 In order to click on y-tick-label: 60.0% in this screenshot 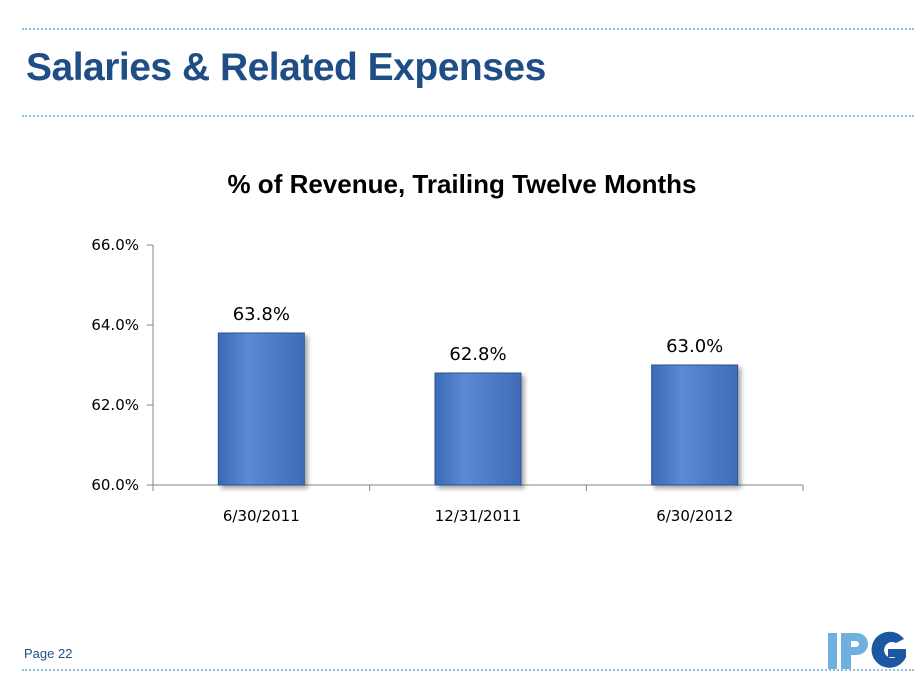, I will do `click(115, 485)`.